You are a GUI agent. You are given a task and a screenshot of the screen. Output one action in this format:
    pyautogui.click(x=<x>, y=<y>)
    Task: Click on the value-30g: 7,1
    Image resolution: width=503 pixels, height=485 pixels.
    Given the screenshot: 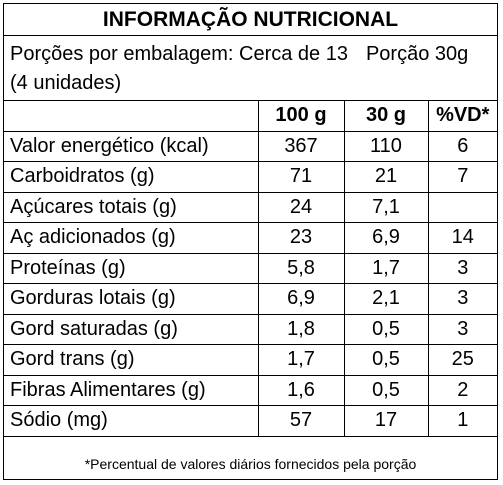 What is the action you would take?
    pyautogui.click(x=386, y=207)
    